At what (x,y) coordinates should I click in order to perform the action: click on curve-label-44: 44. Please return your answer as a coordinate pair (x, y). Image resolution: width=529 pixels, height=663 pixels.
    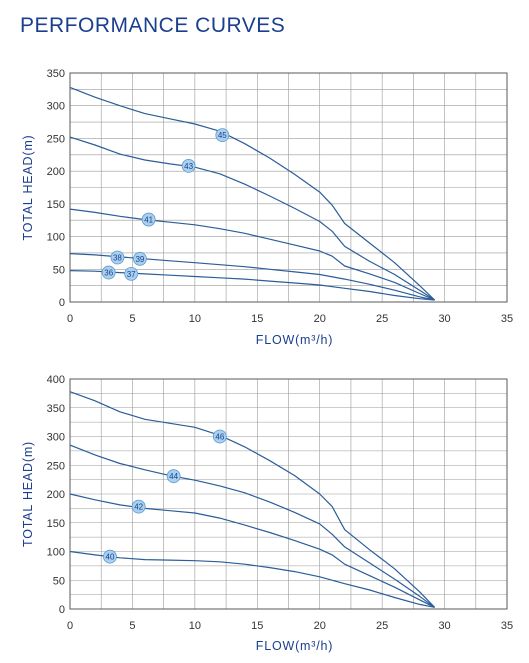
    Looking at the image, I should click on (173, 476).